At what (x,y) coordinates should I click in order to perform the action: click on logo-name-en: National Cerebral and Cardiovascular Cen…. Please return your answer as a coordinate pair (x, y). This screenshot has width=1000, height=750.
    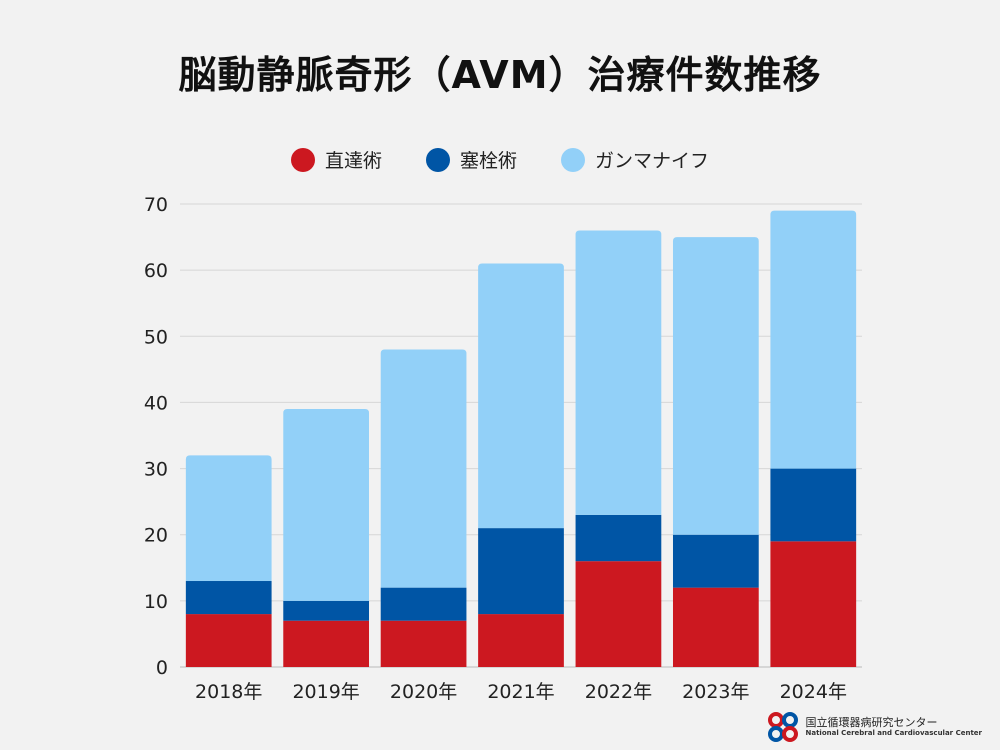
    Looking at the image, I should click on (894, 733).